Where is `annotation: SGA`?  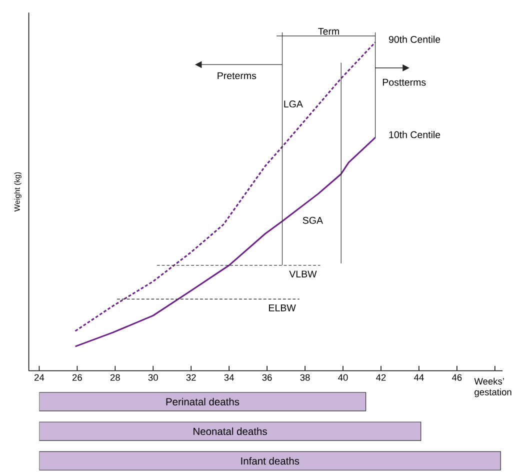 annotation: SGA is located at coordinates (312, 220).